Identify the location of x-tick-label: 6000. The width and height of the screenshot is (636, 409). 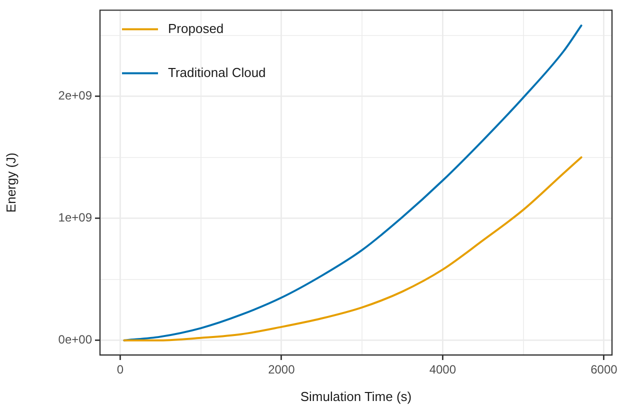
(604, 369).